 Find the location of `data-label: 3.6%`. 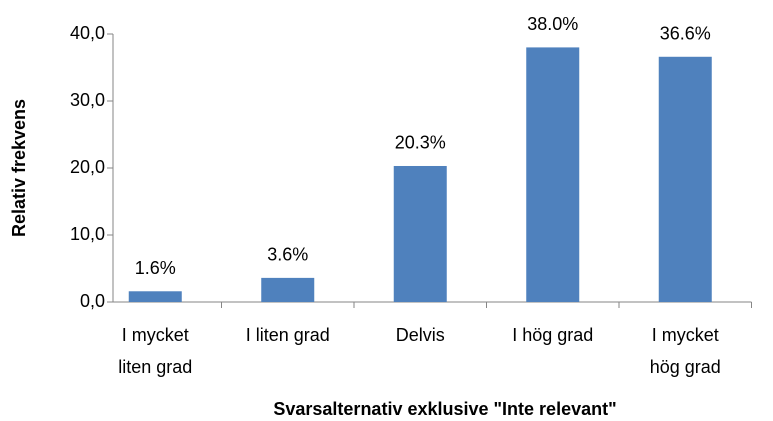

data-label: 3.6% is located at coordinates (287, 255).